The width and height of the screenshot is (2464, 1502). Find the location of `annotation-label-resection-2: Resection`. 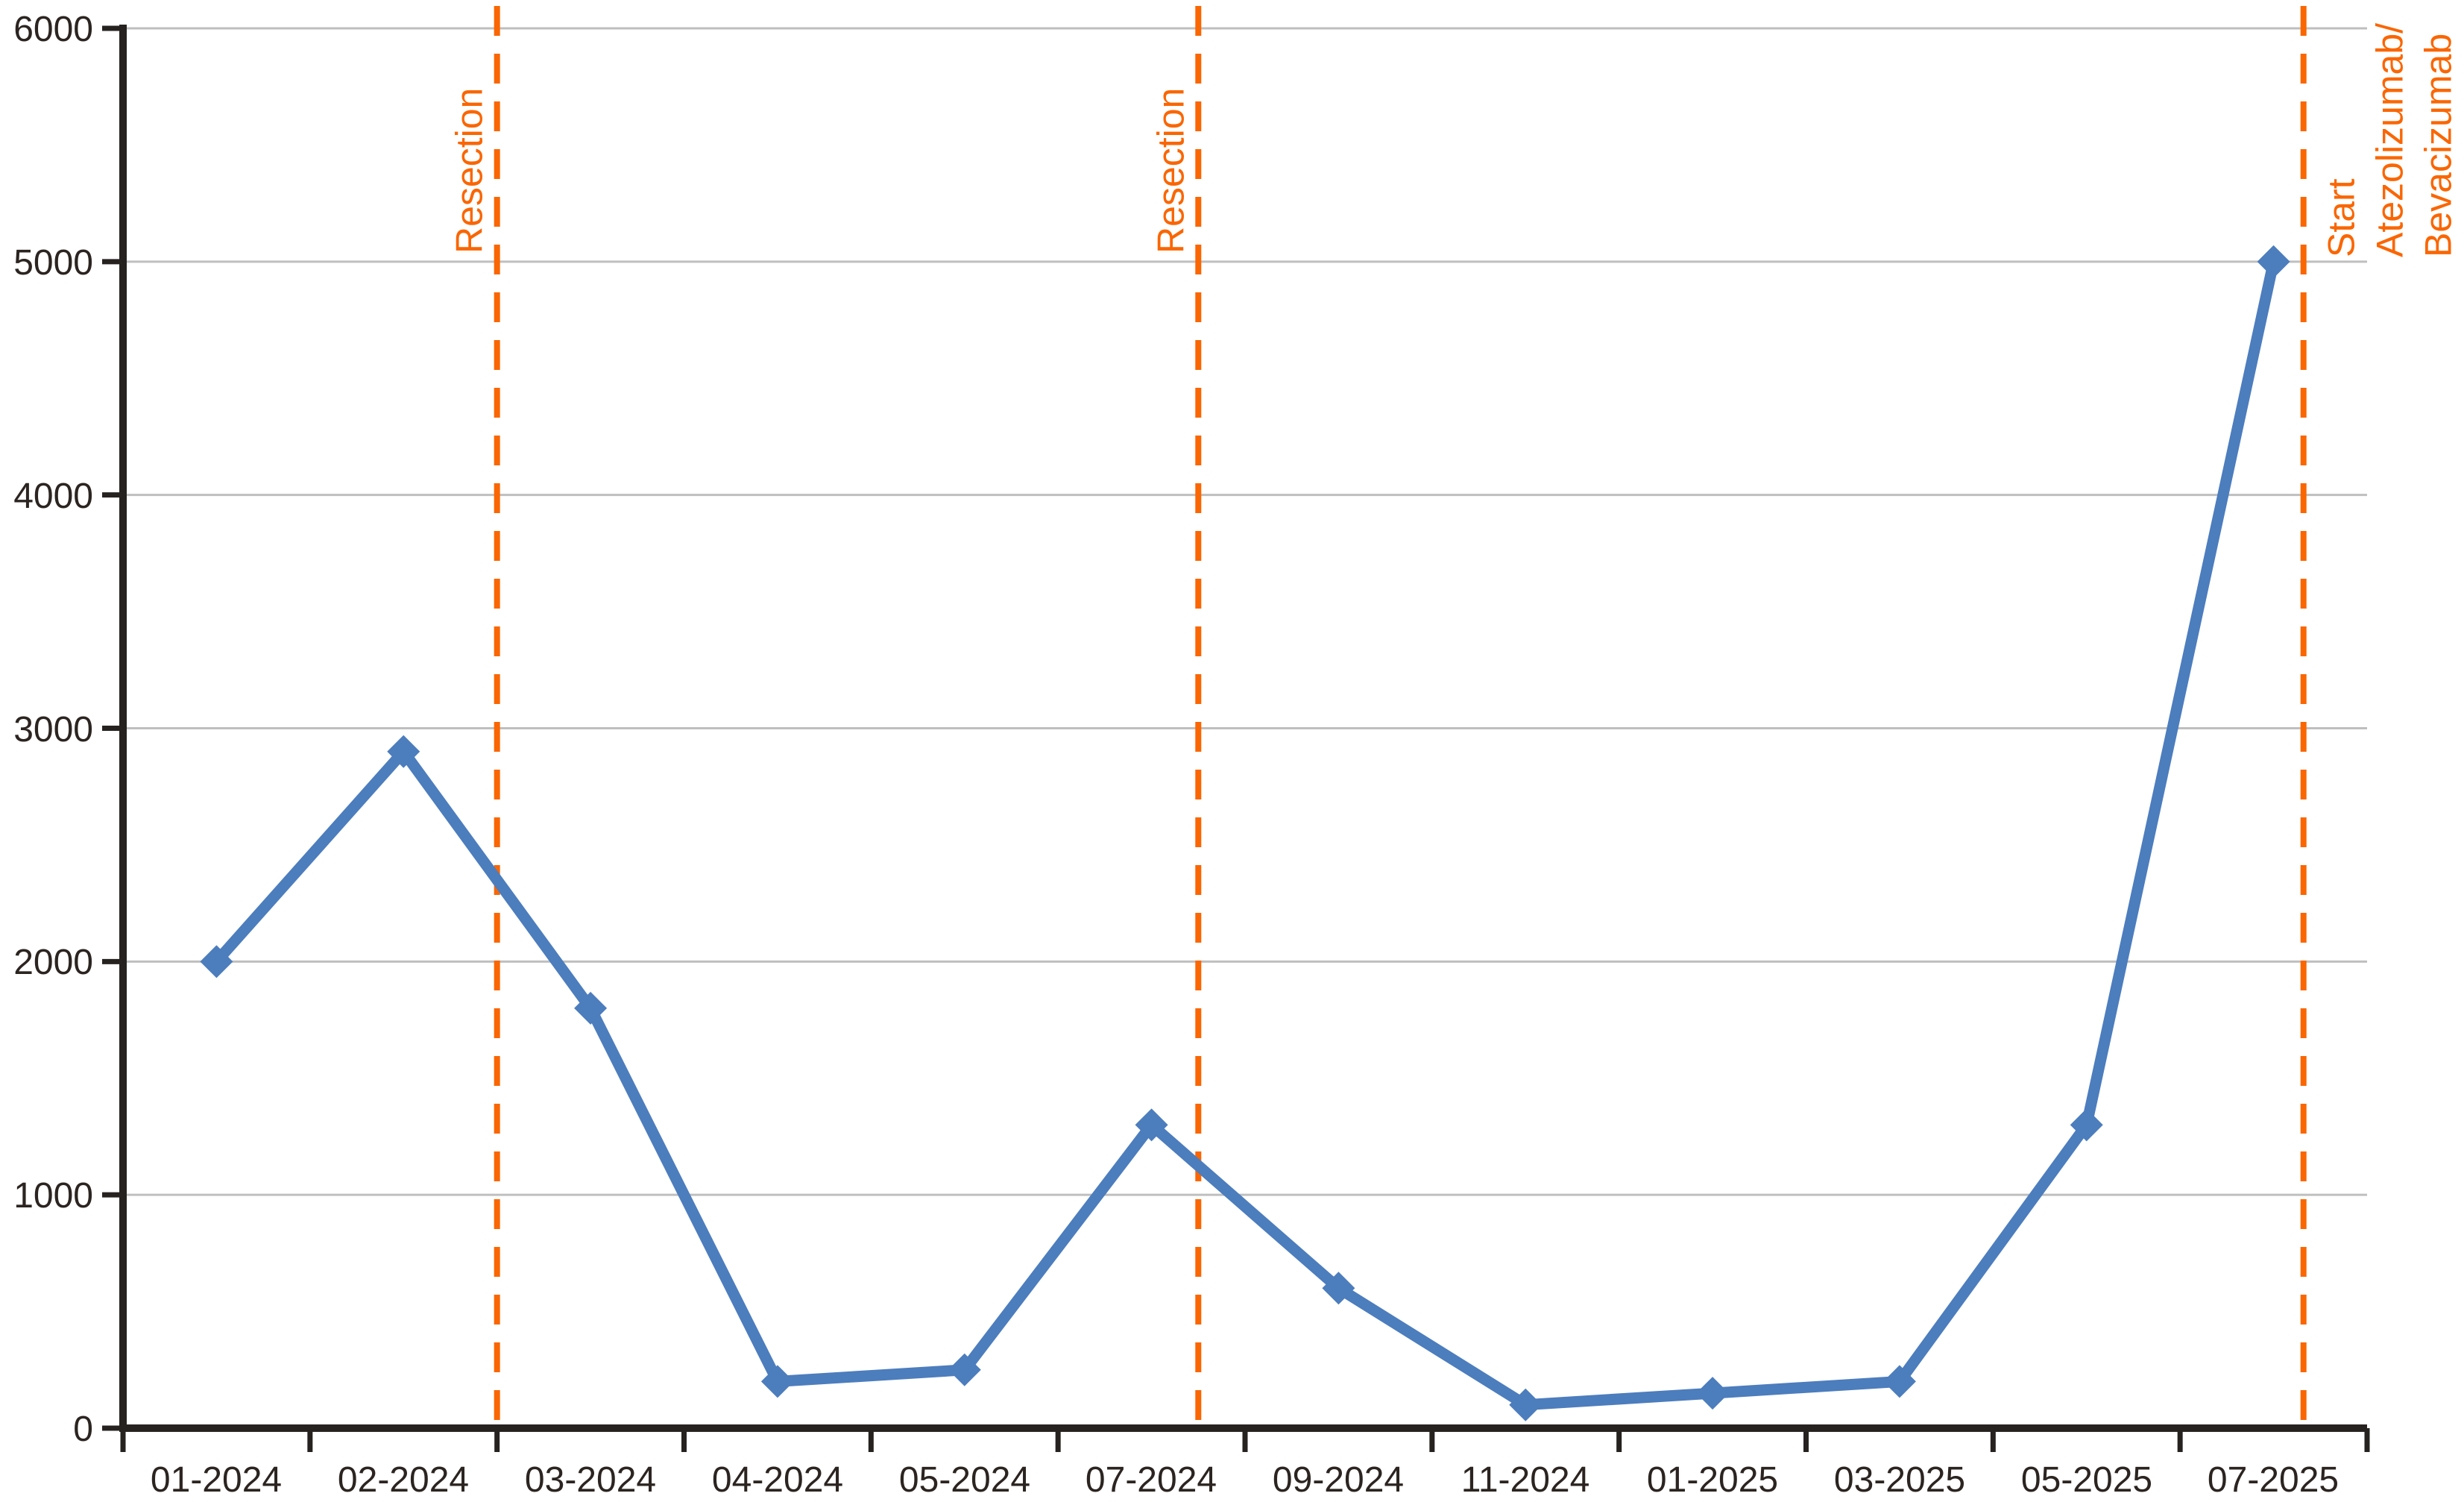

annotation-label-resection-2: Resection is located at coordinates (1170, 171).